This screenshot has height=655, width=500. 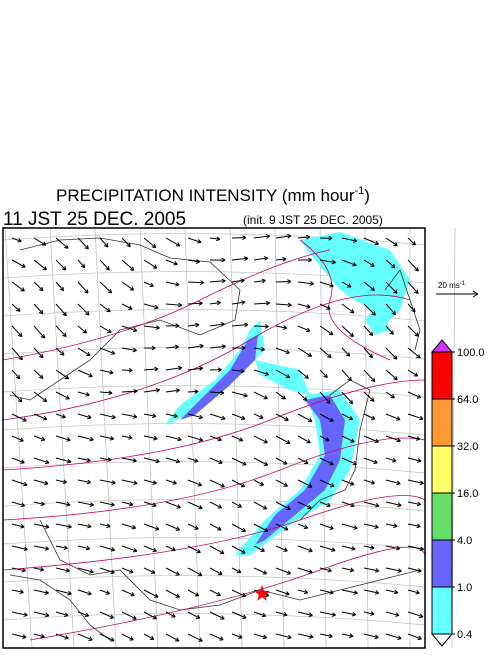 What do you see at coordinates (442, 422) in the screenshot?
I see `colorbar-segment` at bounding box center [442, 422].